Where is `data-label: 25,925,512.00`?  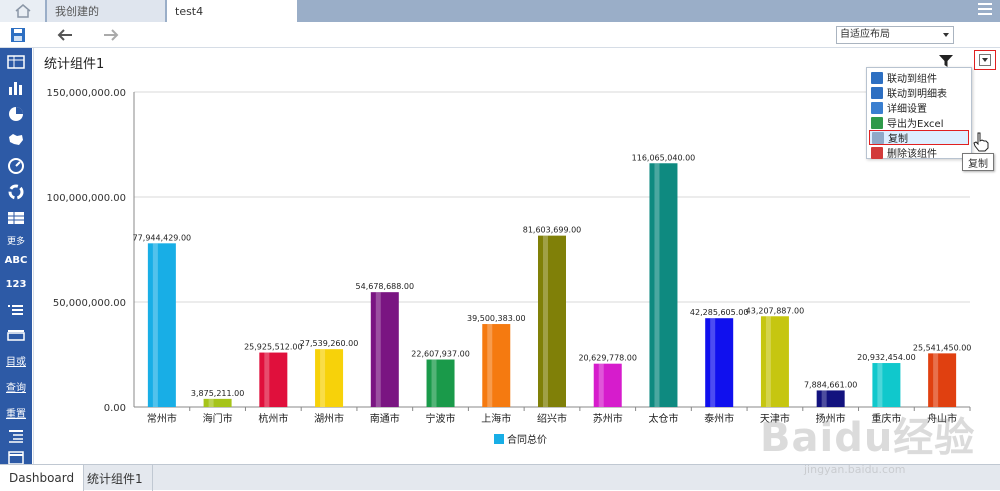
data-label: 25,925,512.00 is located at coordinates (273, 347).